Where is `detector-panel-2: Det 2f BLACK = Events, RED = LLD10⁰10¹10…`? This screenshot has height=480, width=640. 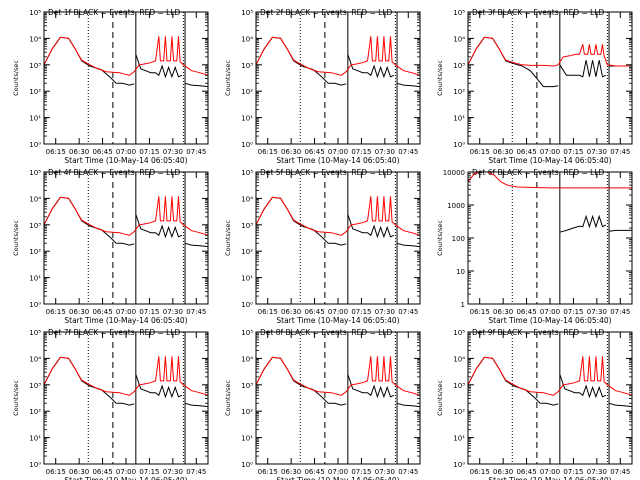
detector-panel-2: Det 2f BLACK = Events, RED = LLD10⁰10¹10… is located at coordinates (322, 86).